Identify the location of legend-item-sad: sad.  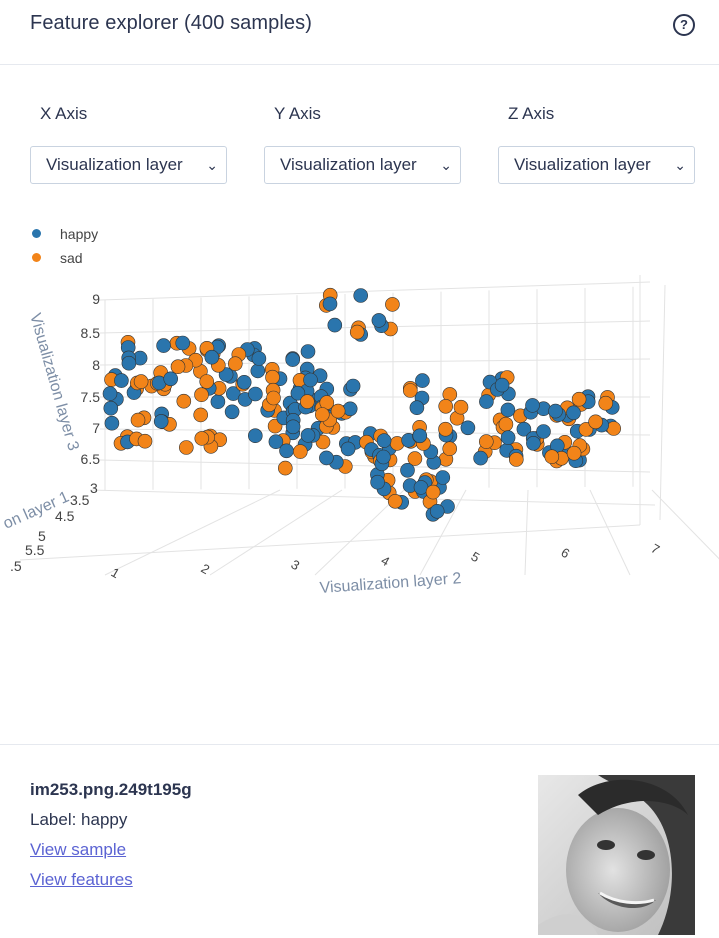
(64, 258).